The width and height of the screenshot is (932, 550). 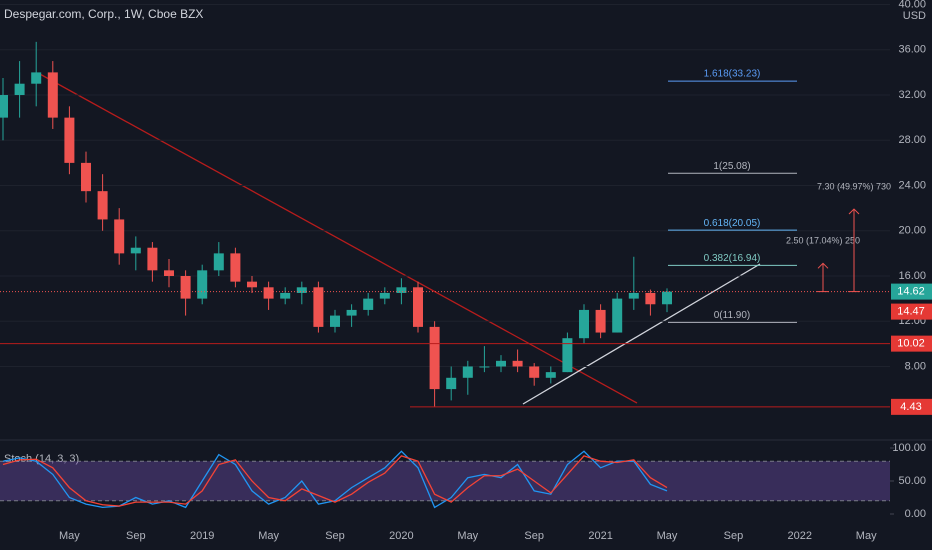 I want to click on x-tick-label: 2020, so click(x=401, y=536).